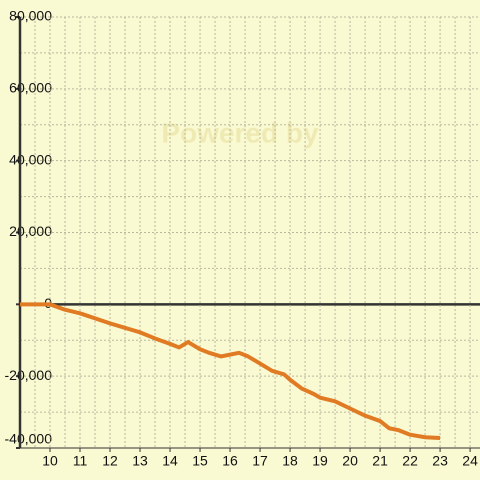 The width and height of the screenshot is (480, 480). Describe the element at coordinates (50, 461) in the screenshot. I see `x-tick-label: 10` at that location.